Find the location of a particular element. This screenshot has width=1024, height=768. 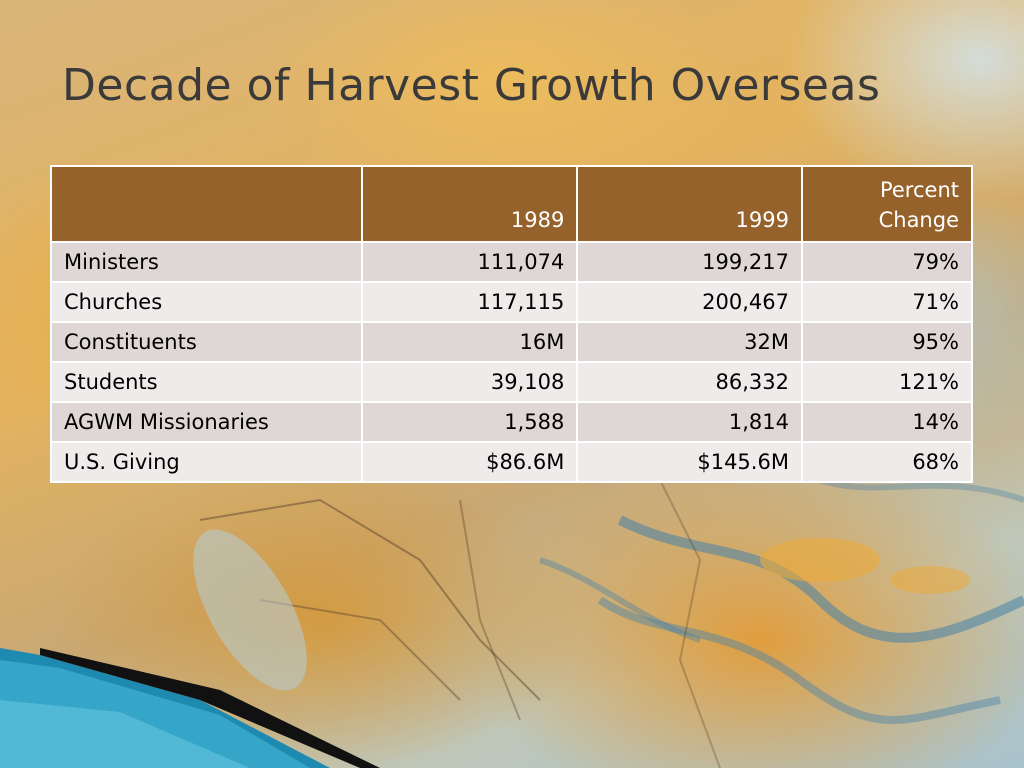

header-percent-change-label: Percent Change is located at coordinates (918, 205).